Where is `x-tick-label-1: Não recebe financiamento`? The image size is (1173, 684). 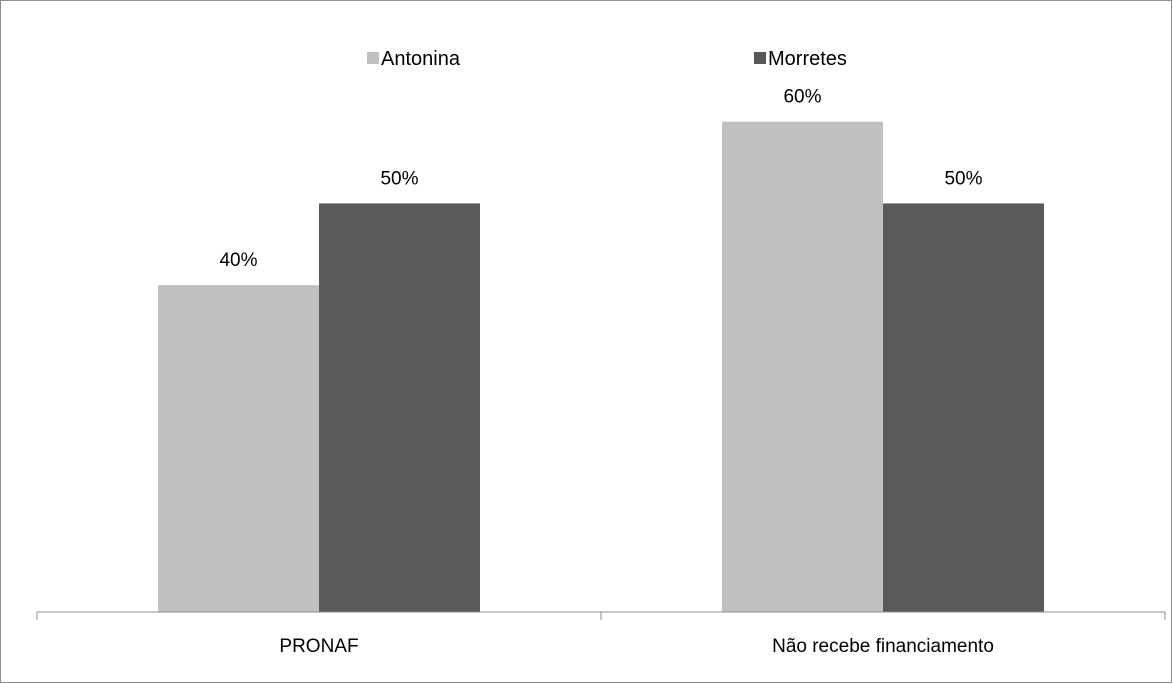
x-tick-label-1: Não recebe financiamento is located at coordinates (883, 646).